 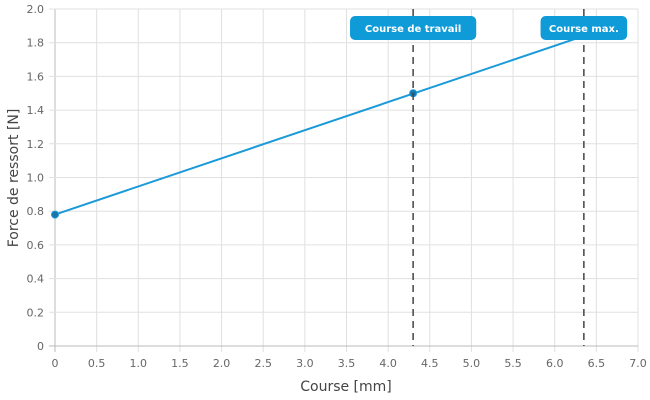 I want to click on y-axis-ticks: 0 0.2 0.4 0.6 0.8 1.0 1.2 1.4 1.6 1.8 2.0, so click(x=36, y=178).